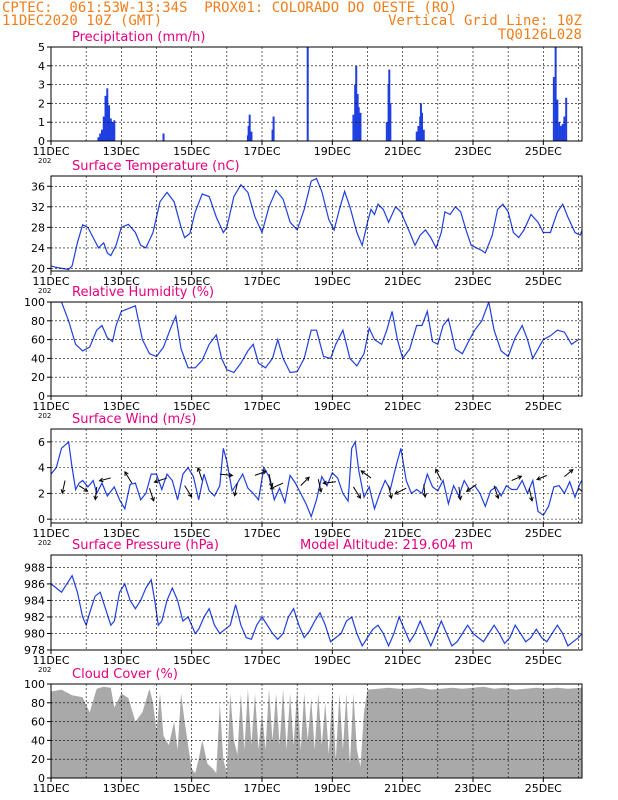 The height and width of the screenshot is (800, 618). I want to click on y-tick-label: 6, so click(41, 442).